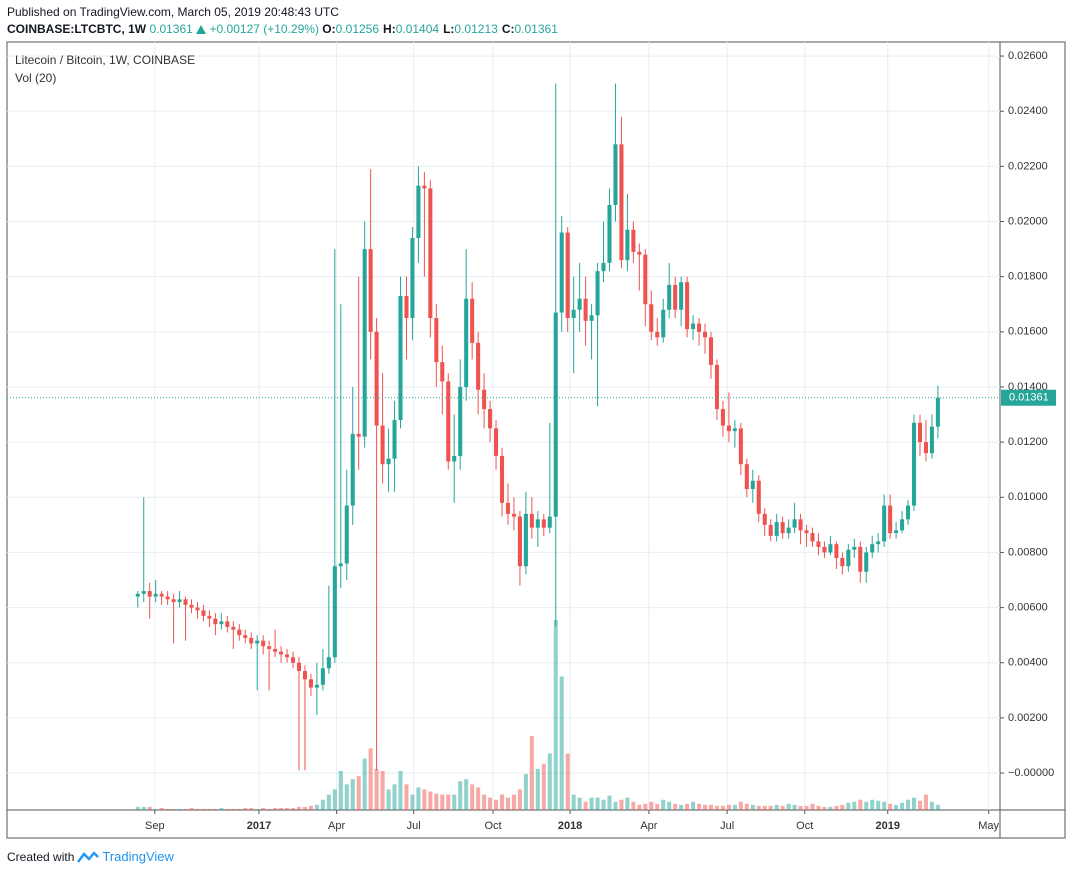 This screenshot has height=875, width=1071. I want to click on y-tick-label: 0.01600, so click(1028, 332).